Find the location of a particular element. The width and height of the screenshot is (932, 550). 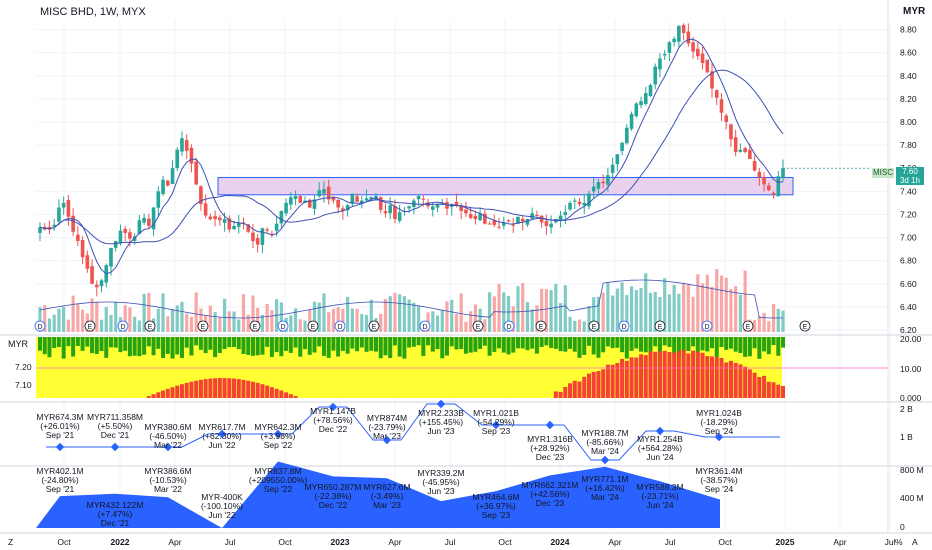

earnings-change: (+5.50%) is located at coordinates (115, 426).